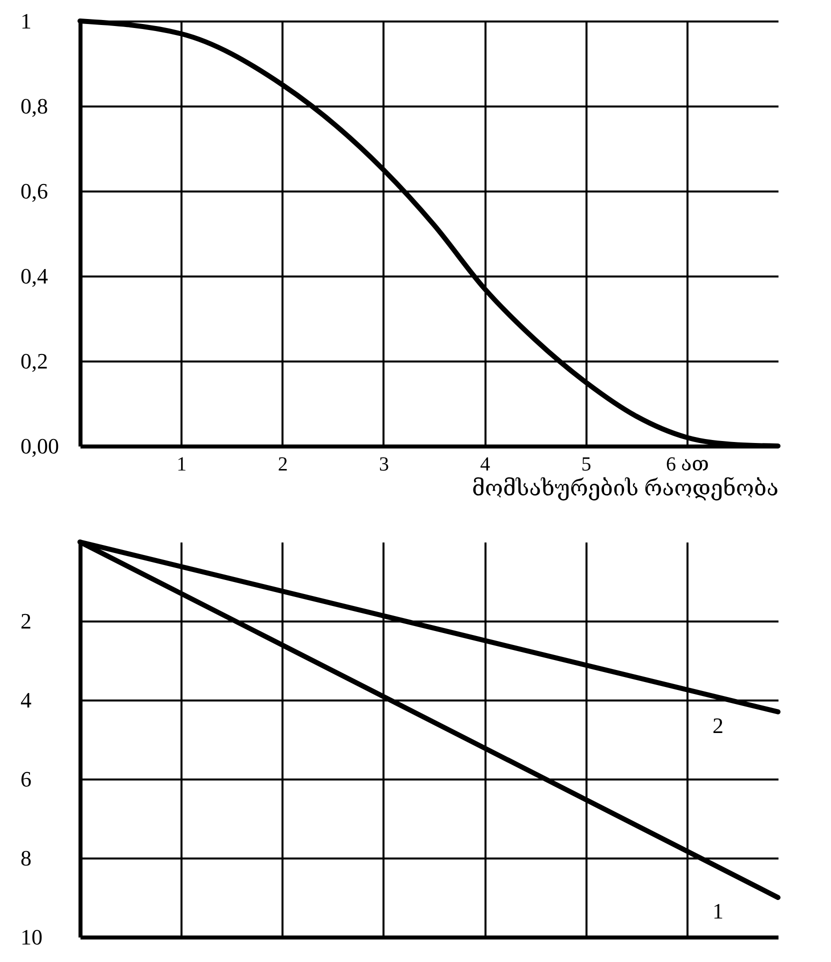  What do you see at coordinates (34, 276) in the screenshot?
I see `y-tick-label: 0,4` at bounding box center [34, 276].